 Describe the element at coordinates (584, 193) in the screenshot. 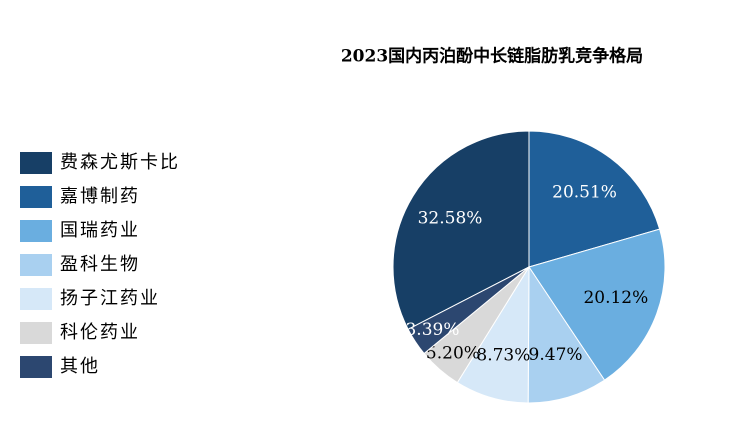

I see `data-label: 20.51%` at that location.